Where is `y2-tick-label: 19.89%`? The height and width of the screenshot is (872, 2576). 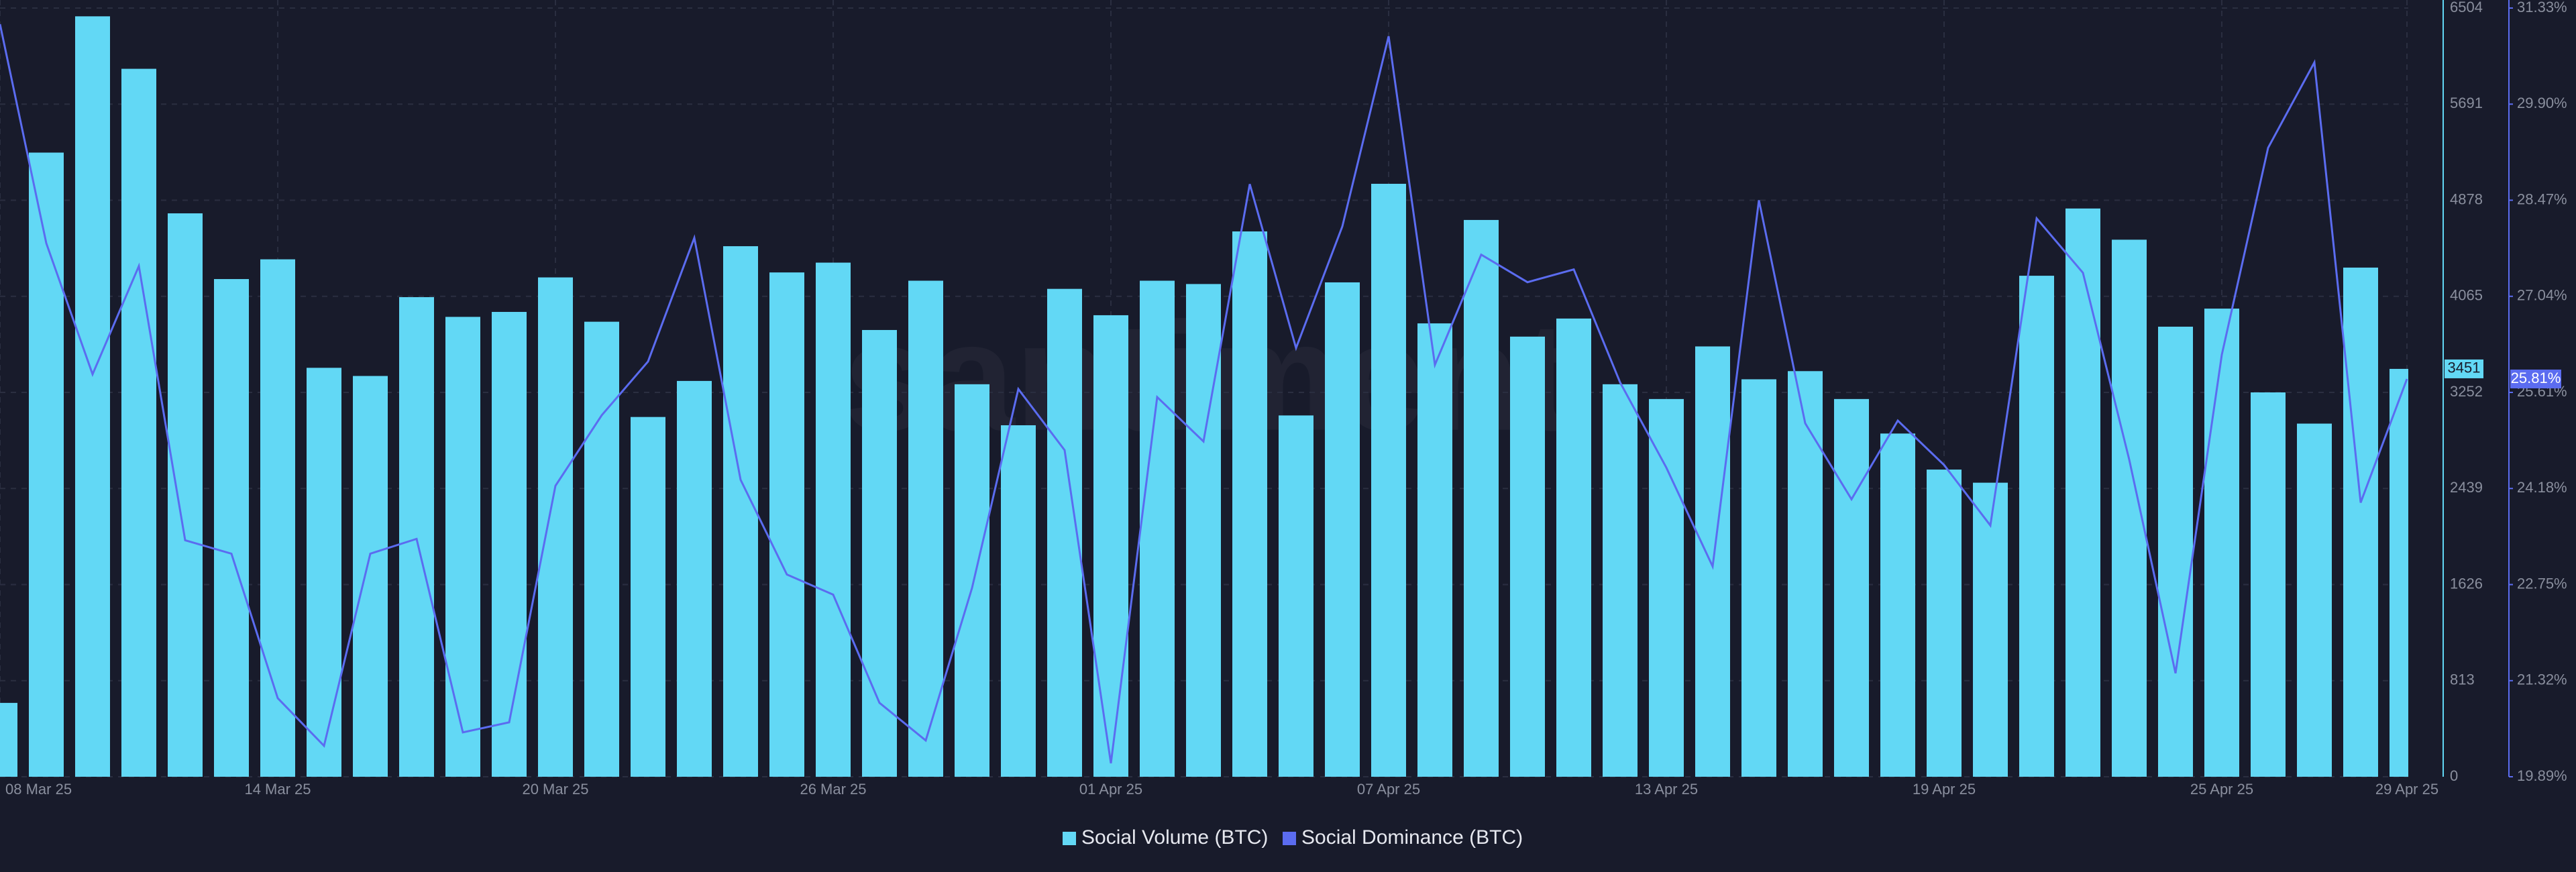 y2-tick-label: 19.89% is located at coordinates (2542, 776).